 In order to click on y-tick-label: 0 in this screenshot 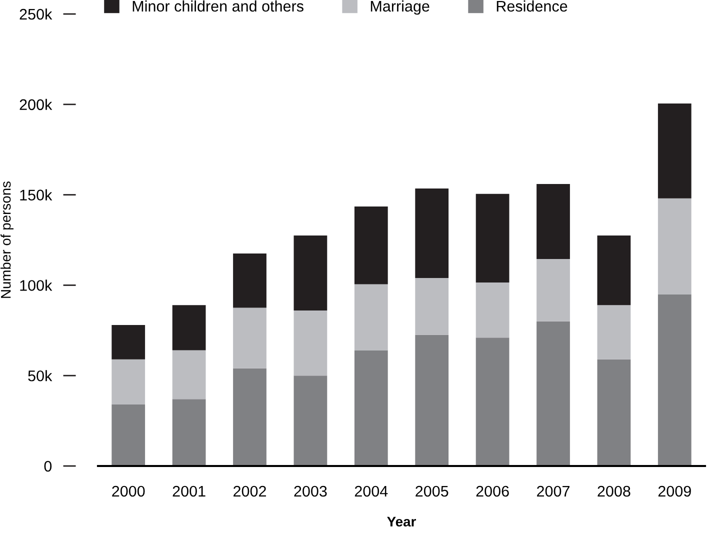, I will do `click(48, 466)`.